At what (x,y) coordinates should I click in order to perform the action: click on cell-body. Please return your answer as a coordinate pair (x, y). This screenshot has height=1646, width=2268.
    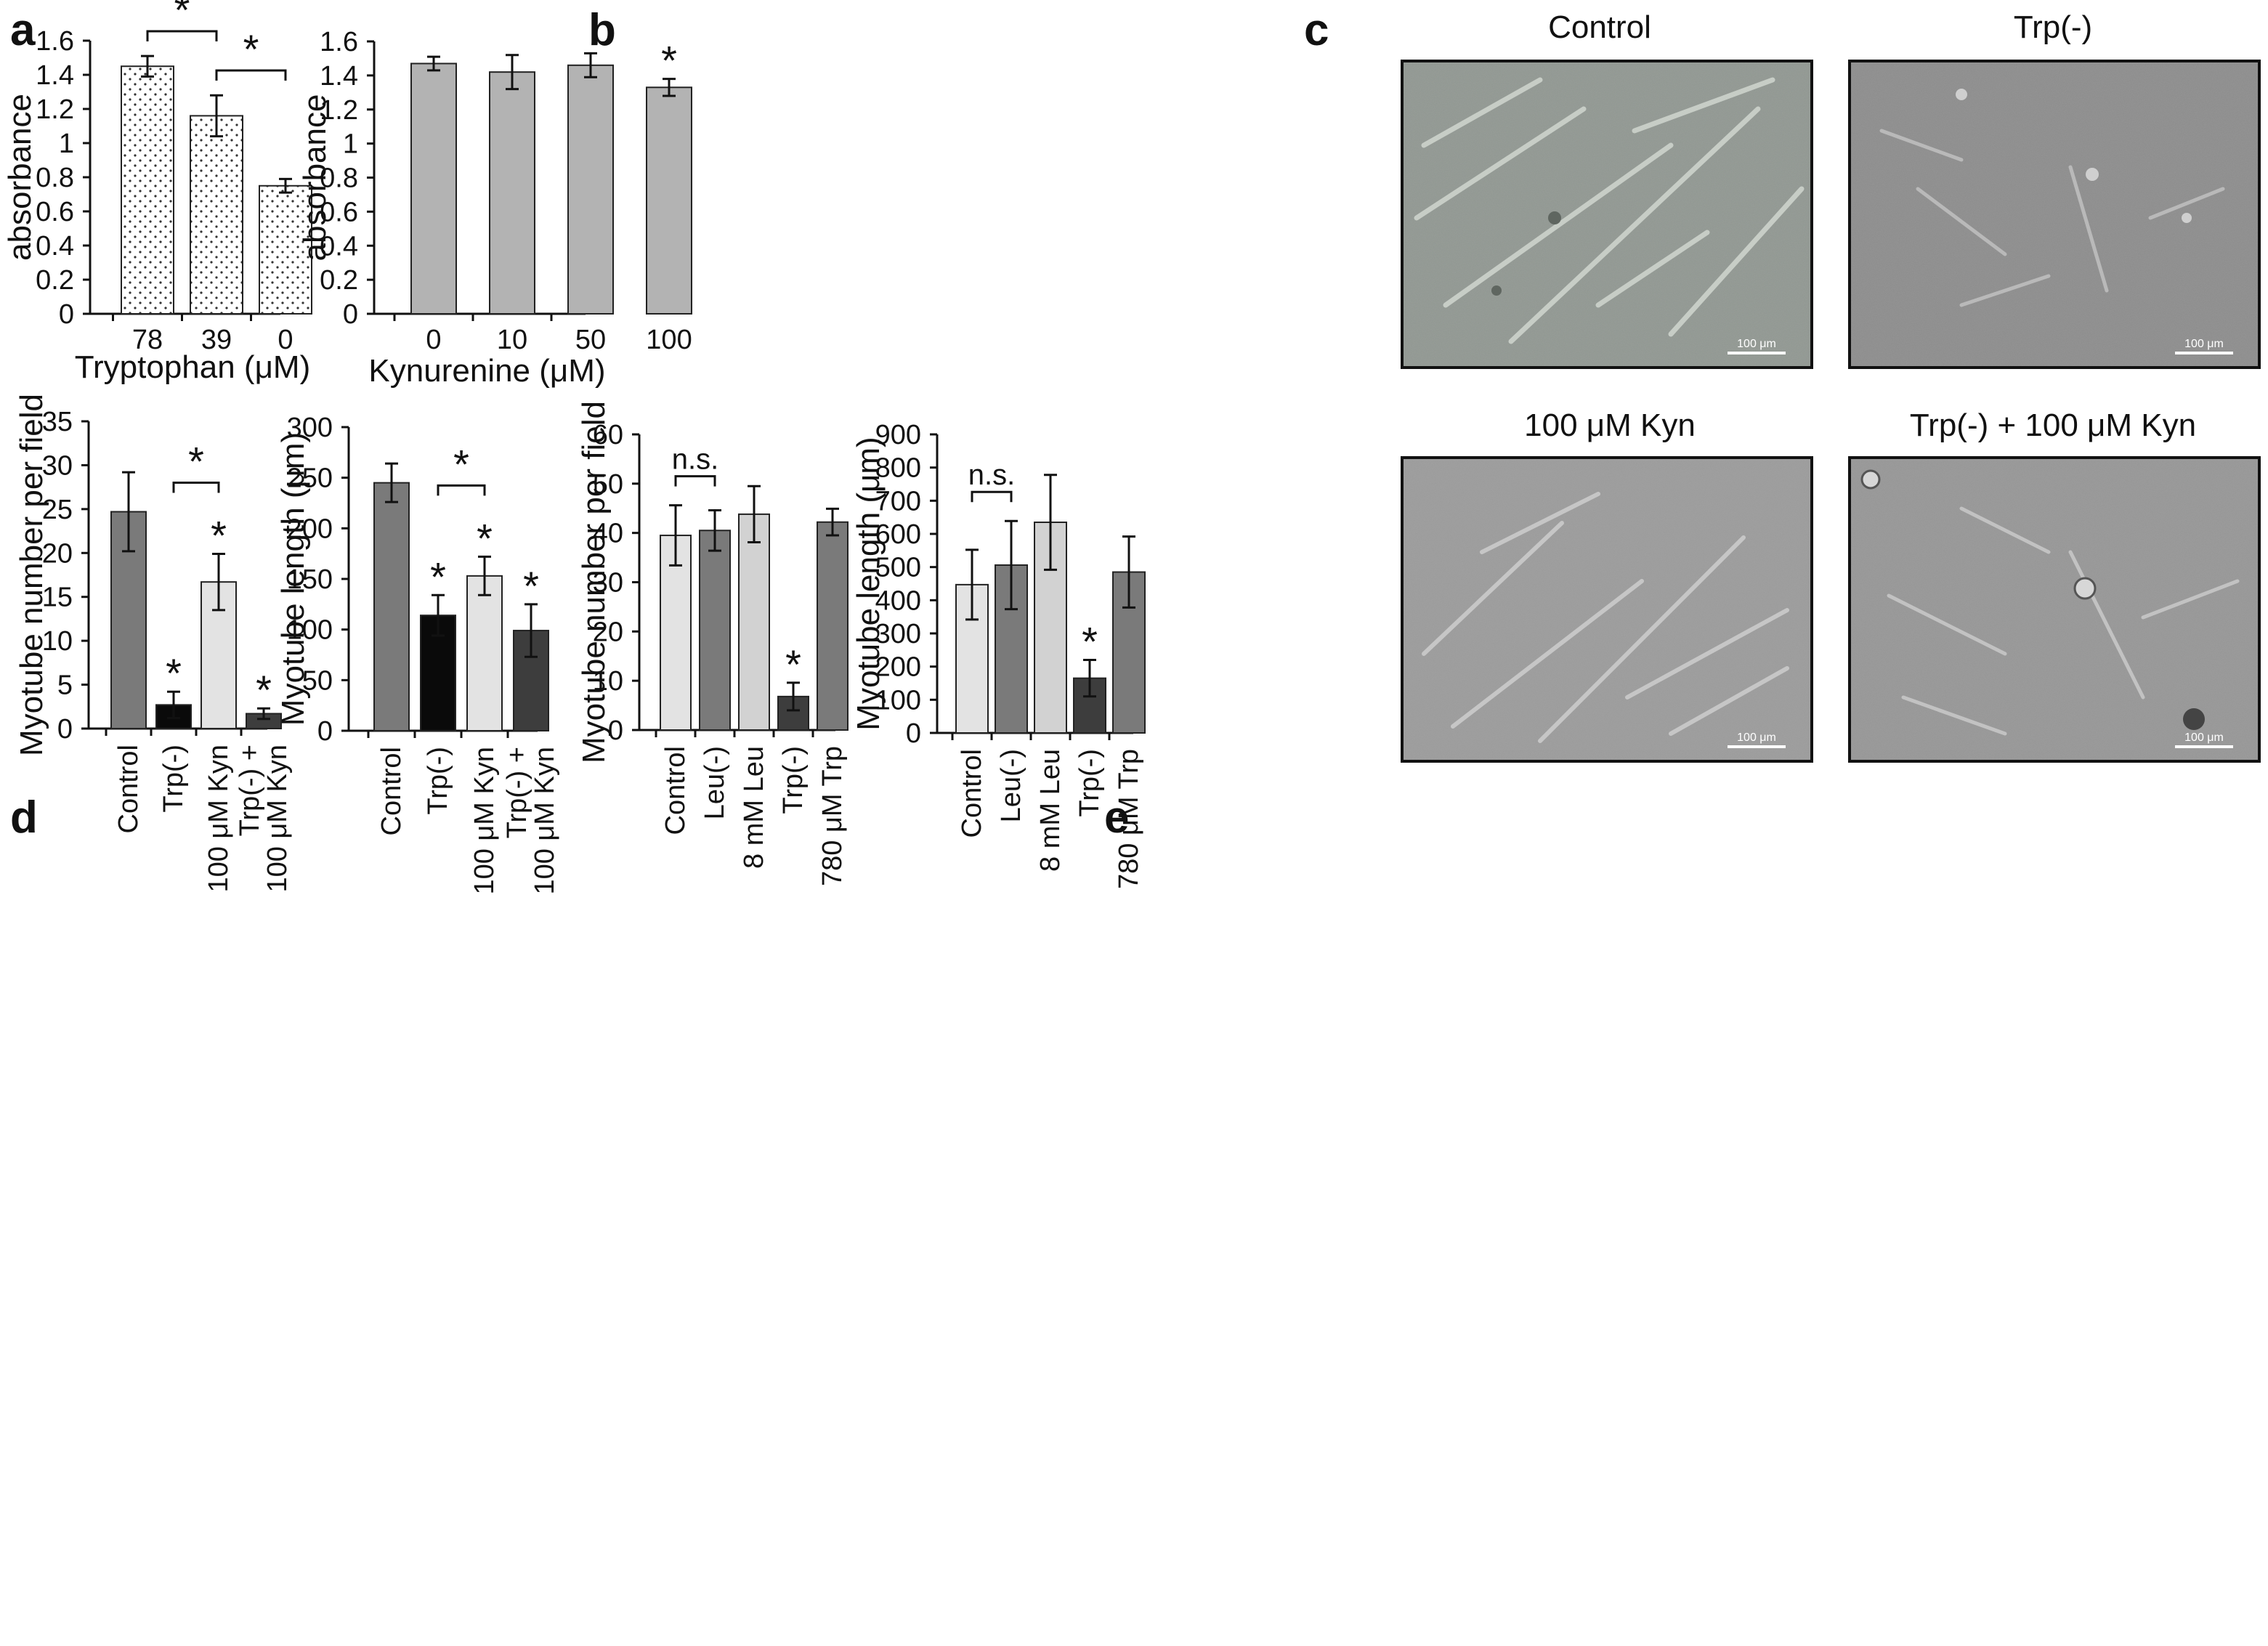
    Looking at the image, I should click on (2092, 175).